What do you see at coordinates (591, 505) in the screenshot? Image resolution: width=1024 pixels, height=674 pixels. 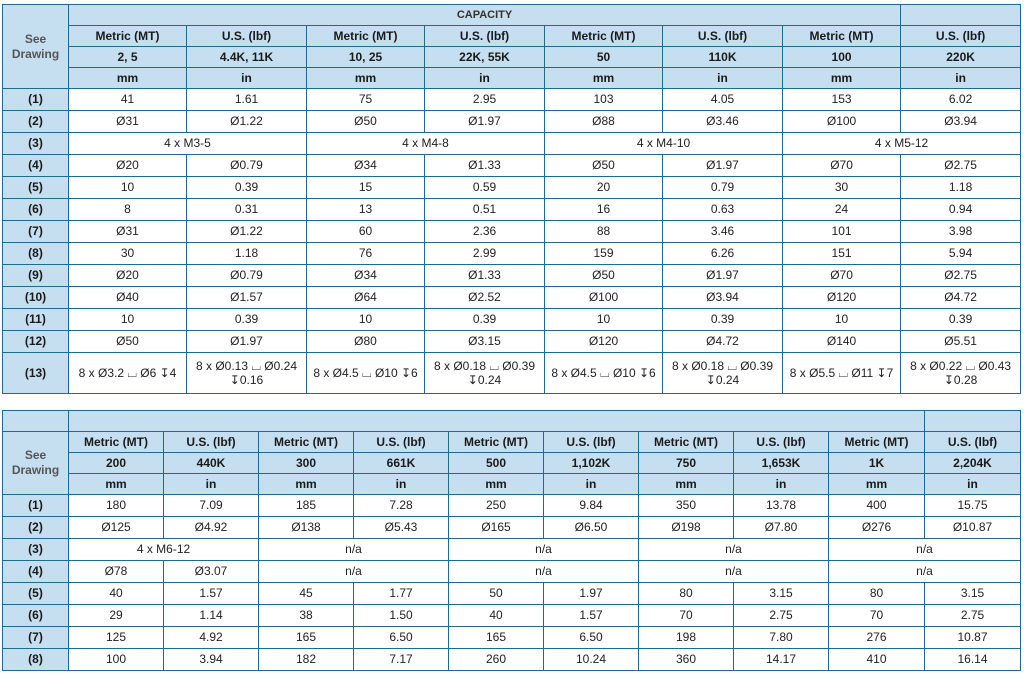 I see `table-cell: 9.84` at bounding box center [591, 505].